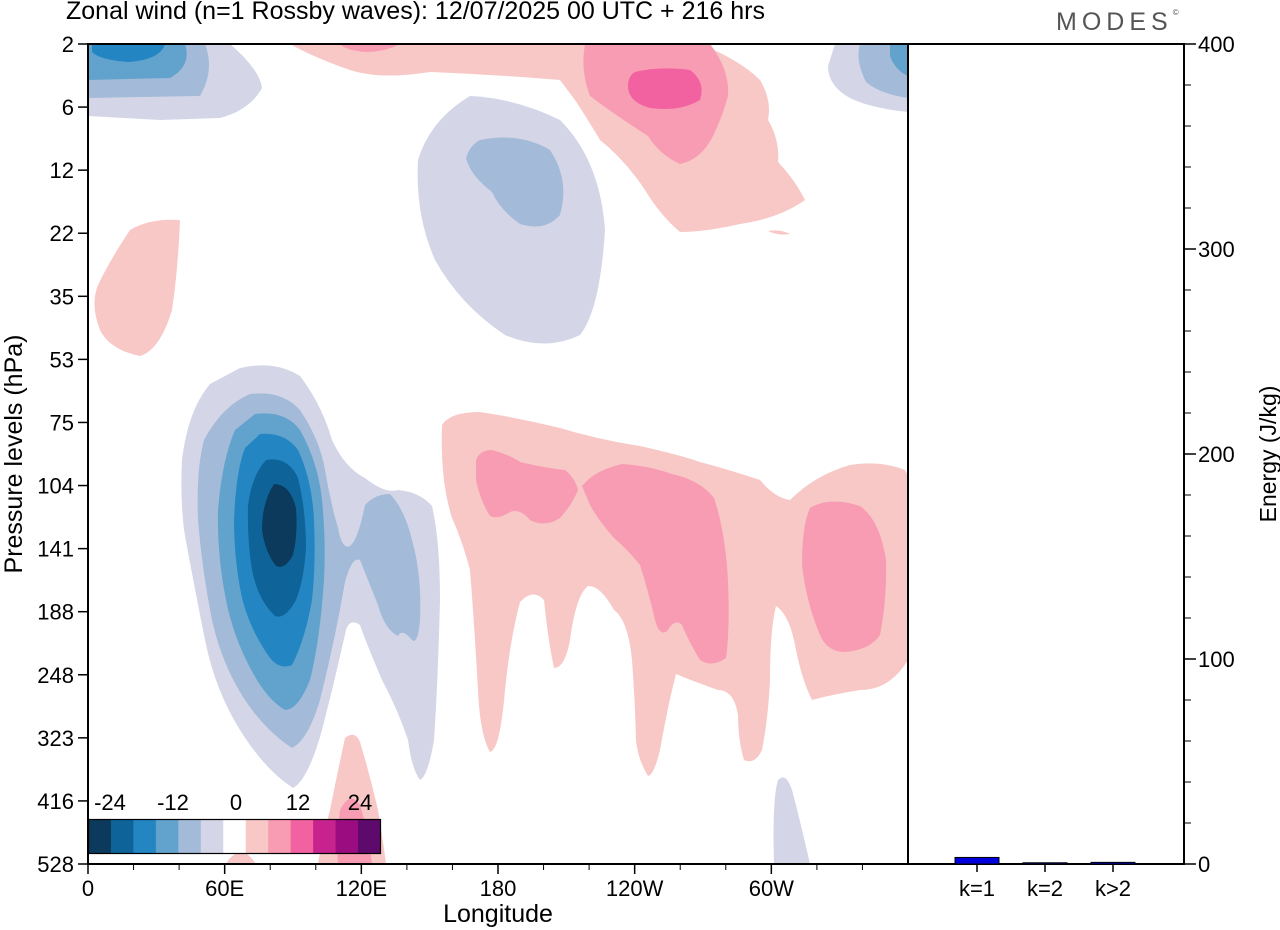  I want to click on energy-axis-label: Energy (J/kg), so click(1267, 454).